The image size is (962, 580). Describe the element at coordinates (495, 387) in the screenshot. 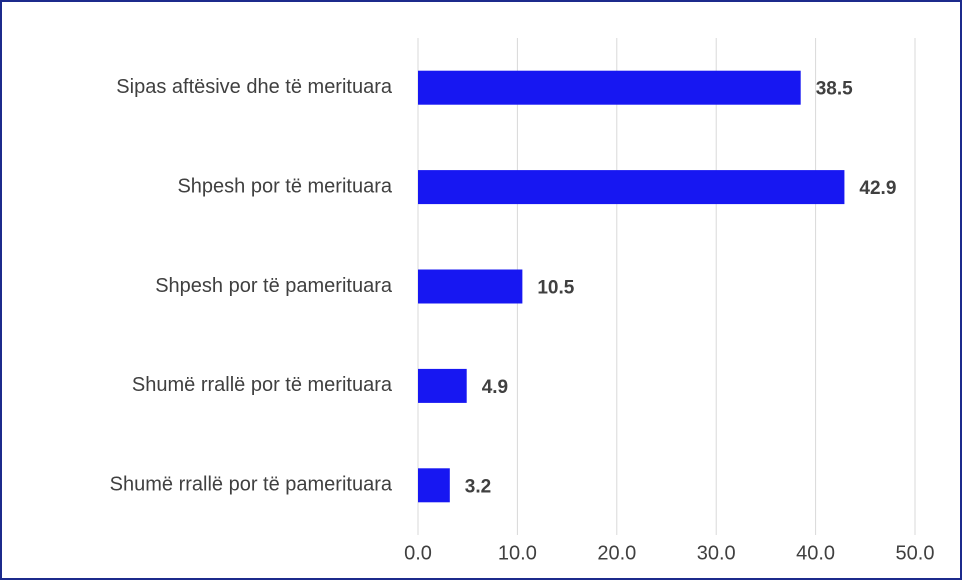

I see `data-label: 4.9` at that location.